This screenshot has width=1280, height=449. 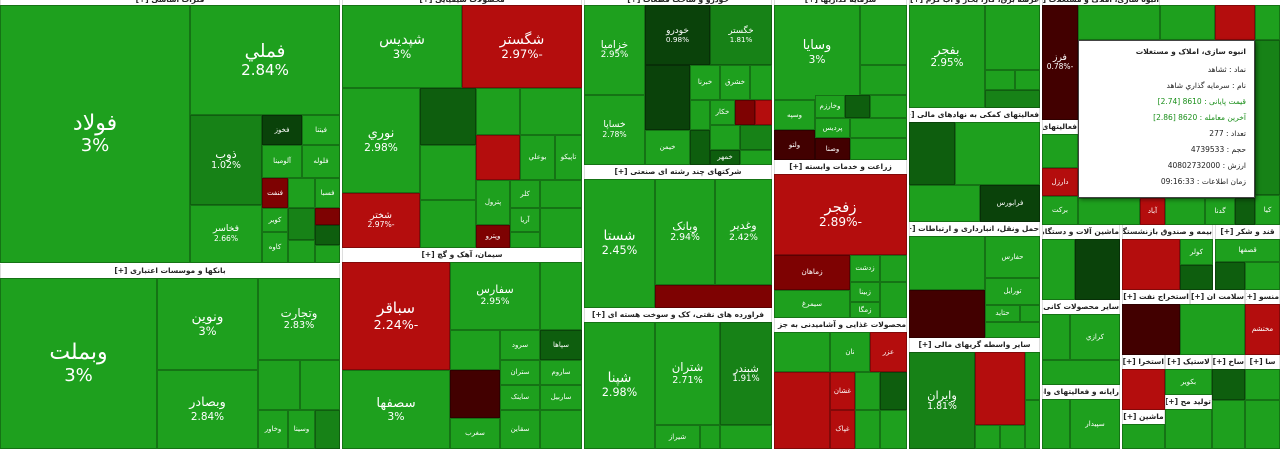 What do you see at coordinates (1002, 313) in the screenshot?
I see `tile: حتايد` at bounding box center [1002, 313].